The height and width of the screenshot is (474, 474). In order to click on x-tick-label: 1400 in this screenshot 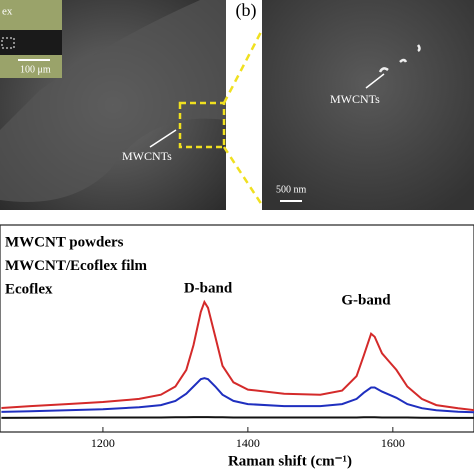, I will do `click(248, 443)`.